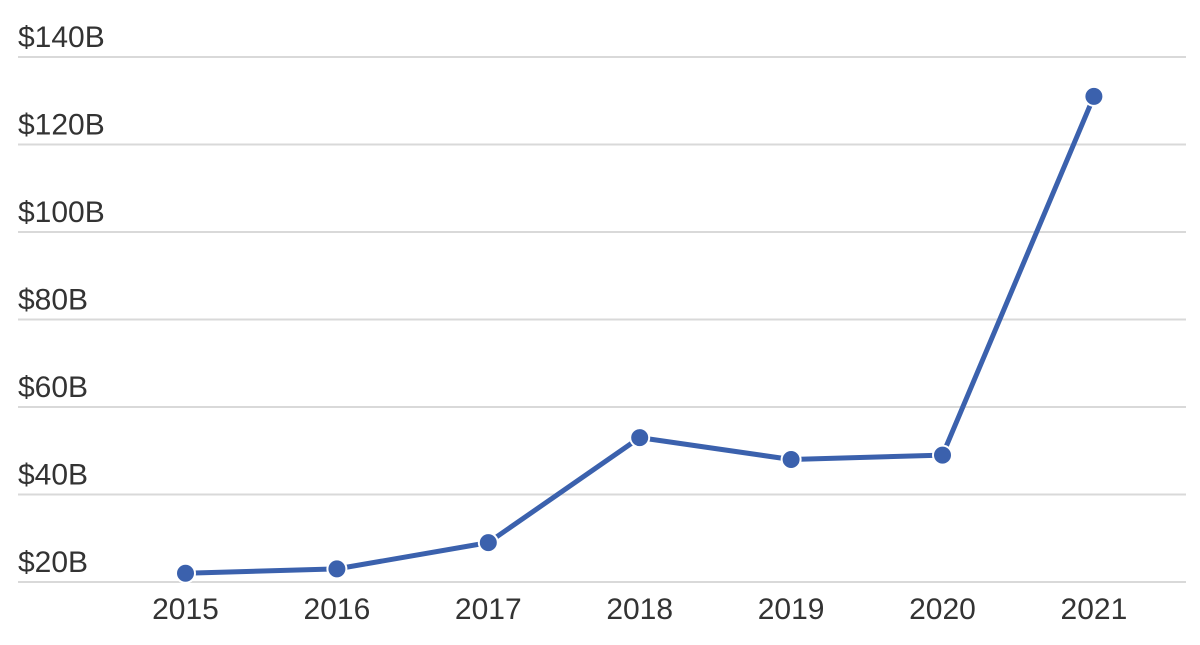  I want to click on y-tick-label: $60B, so click(53, 387).